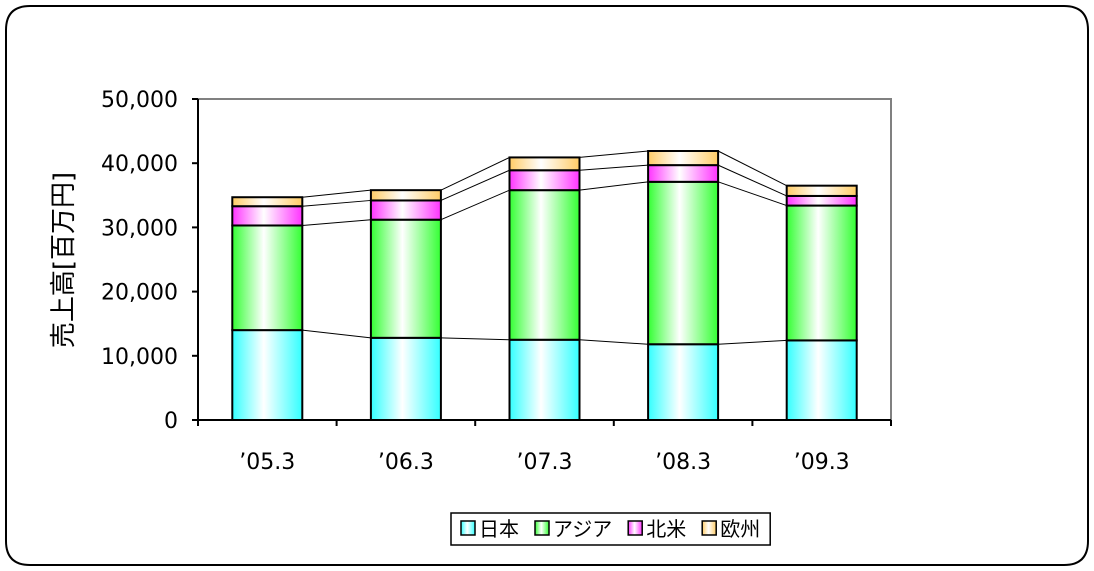  Describe the element at coordinates (822, 462) in the screenshot. I see `x-tick-label: ’09.3` at that location.